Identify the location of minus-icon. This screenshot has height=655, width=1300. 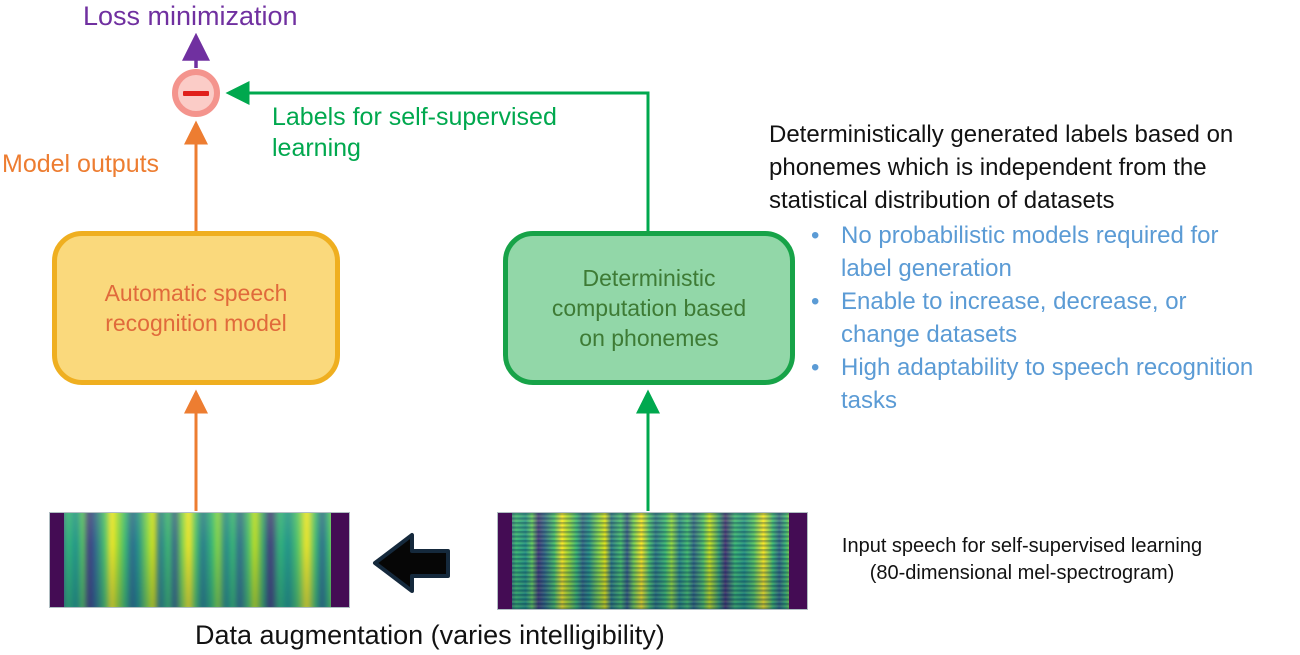
(196, 93).